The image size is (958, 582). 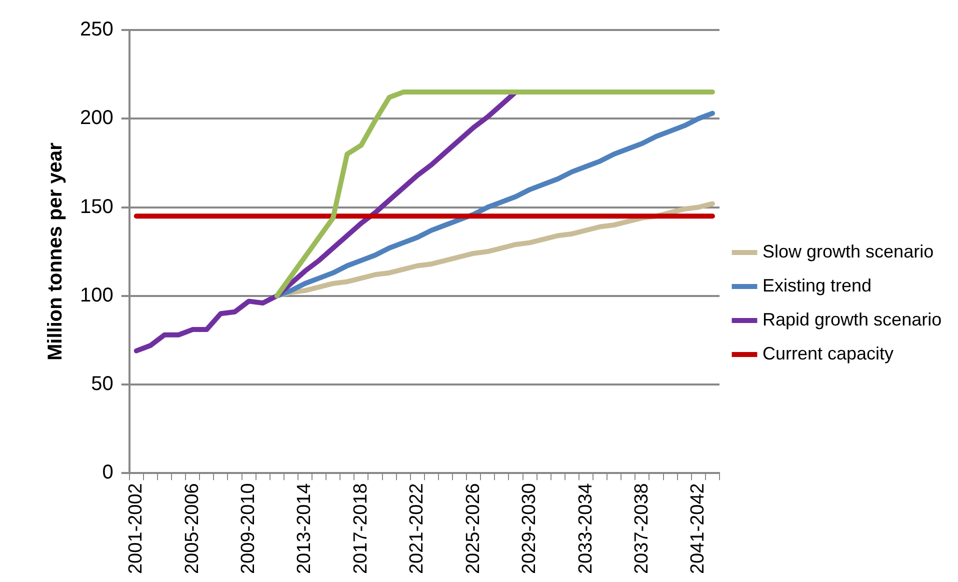 What do you see at coordinates (641, 528) in the screenshot?
I see `x-tick-label: 2037-2038` at bounding box center [641, 528].